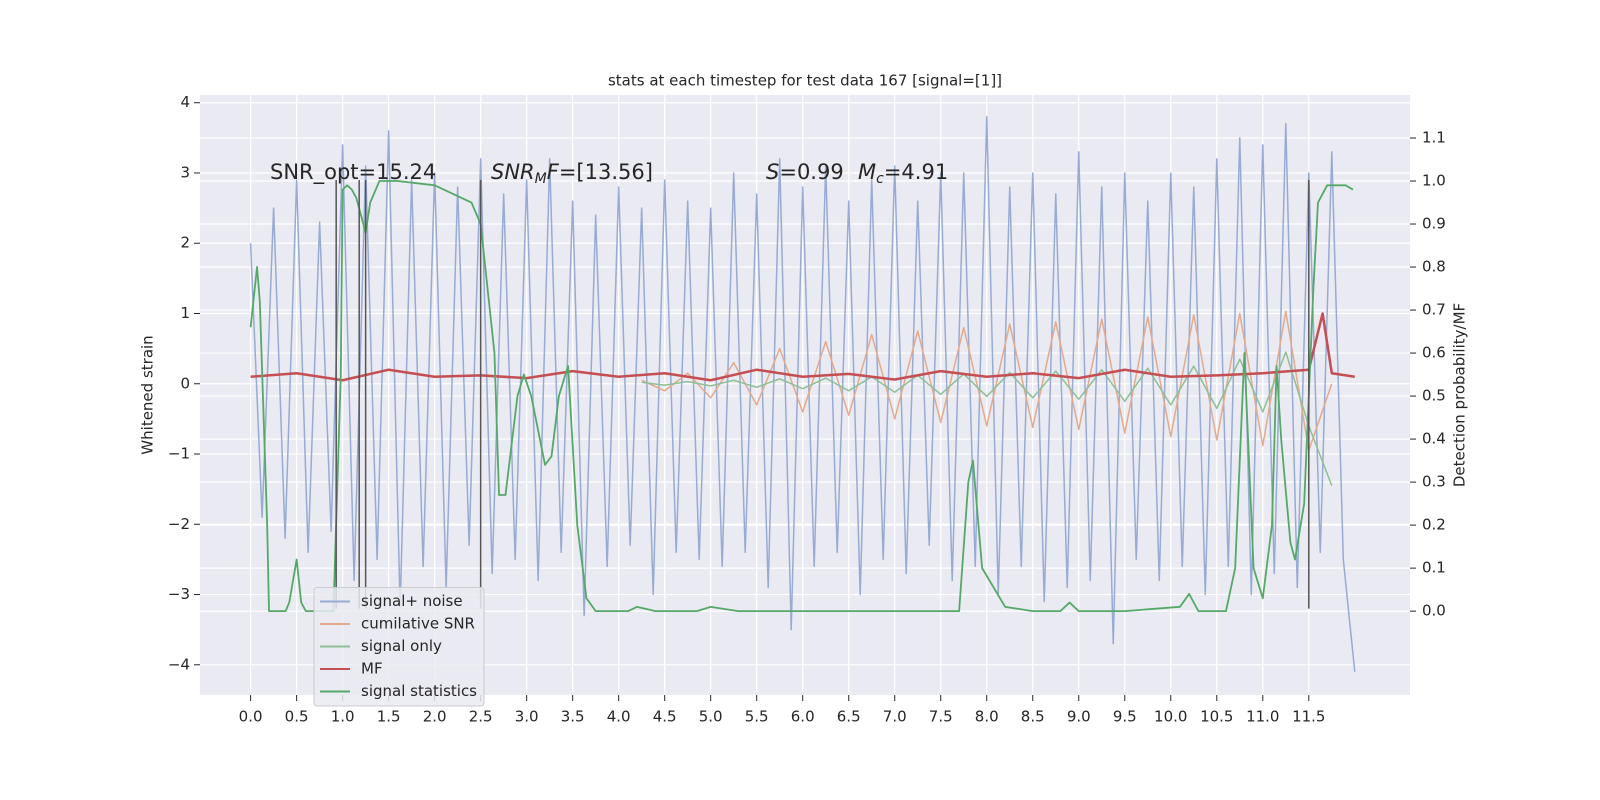 The width and height of the screenshot is (1600, 800). What do you see at coordinates (148, 394) in the screenshot?
I see `y-axis-label: Whitened strain` at bounding box center [148, 394].